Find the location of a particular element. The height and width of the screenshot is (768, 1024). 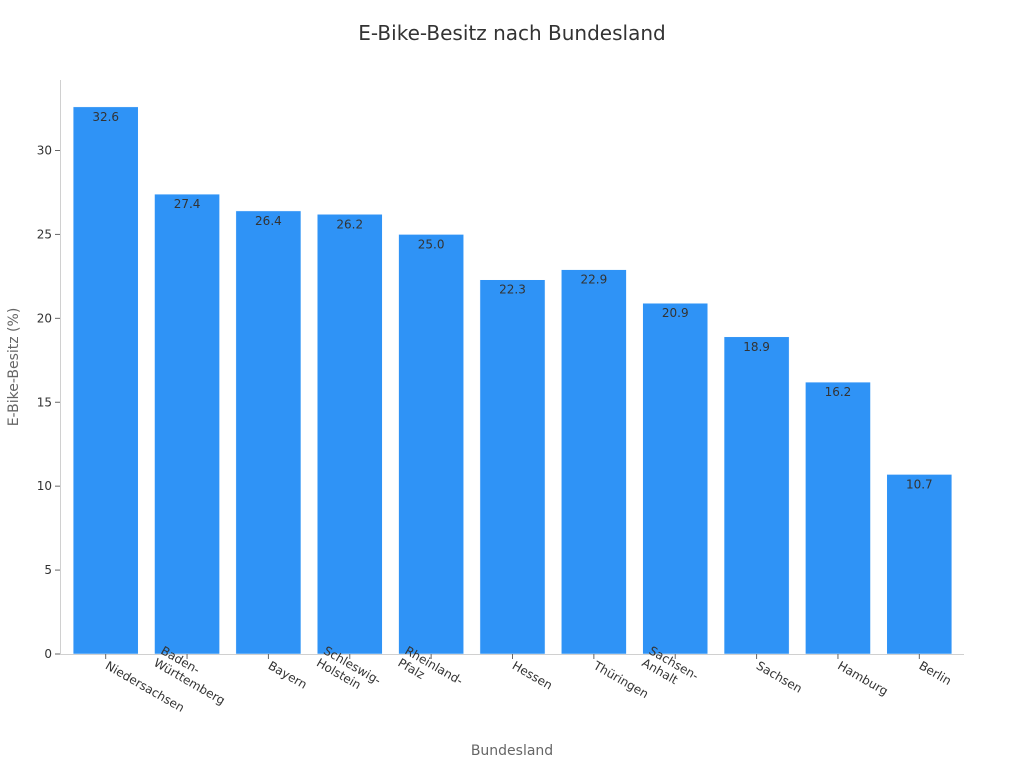

y-ticks-group: 0 5 10 15 20 25 30 is located at coordinates (48, 402).